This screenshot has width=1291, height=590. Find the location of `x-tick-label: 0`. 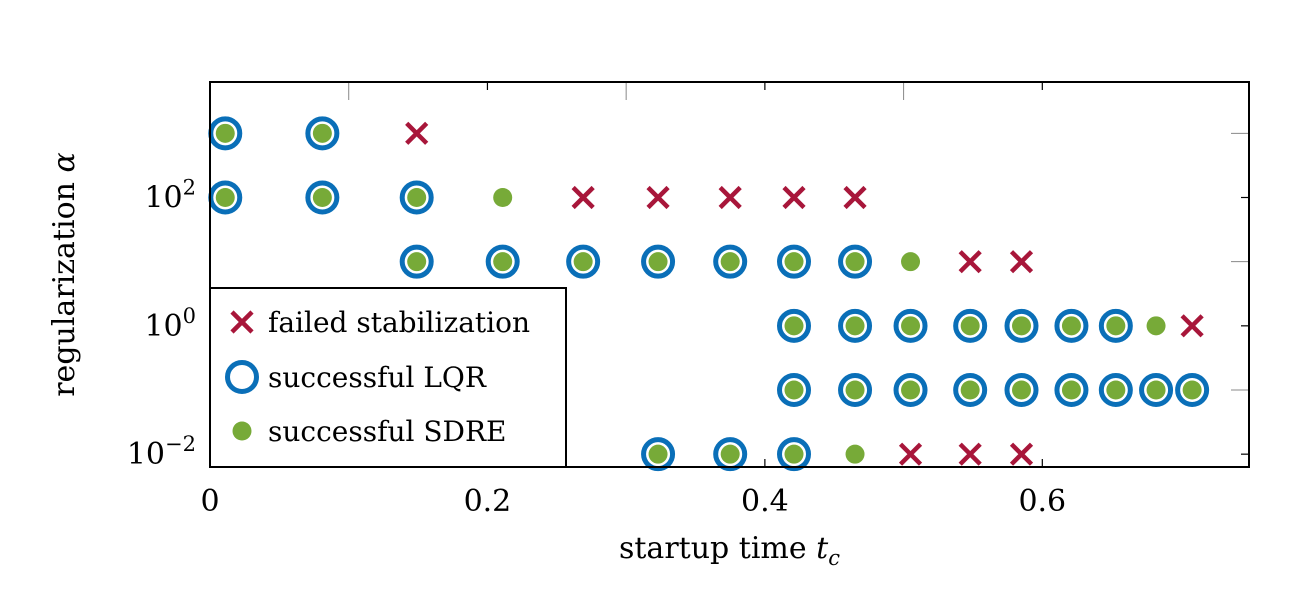

x-tick-label: 0 is located at coordinates (209, 501).